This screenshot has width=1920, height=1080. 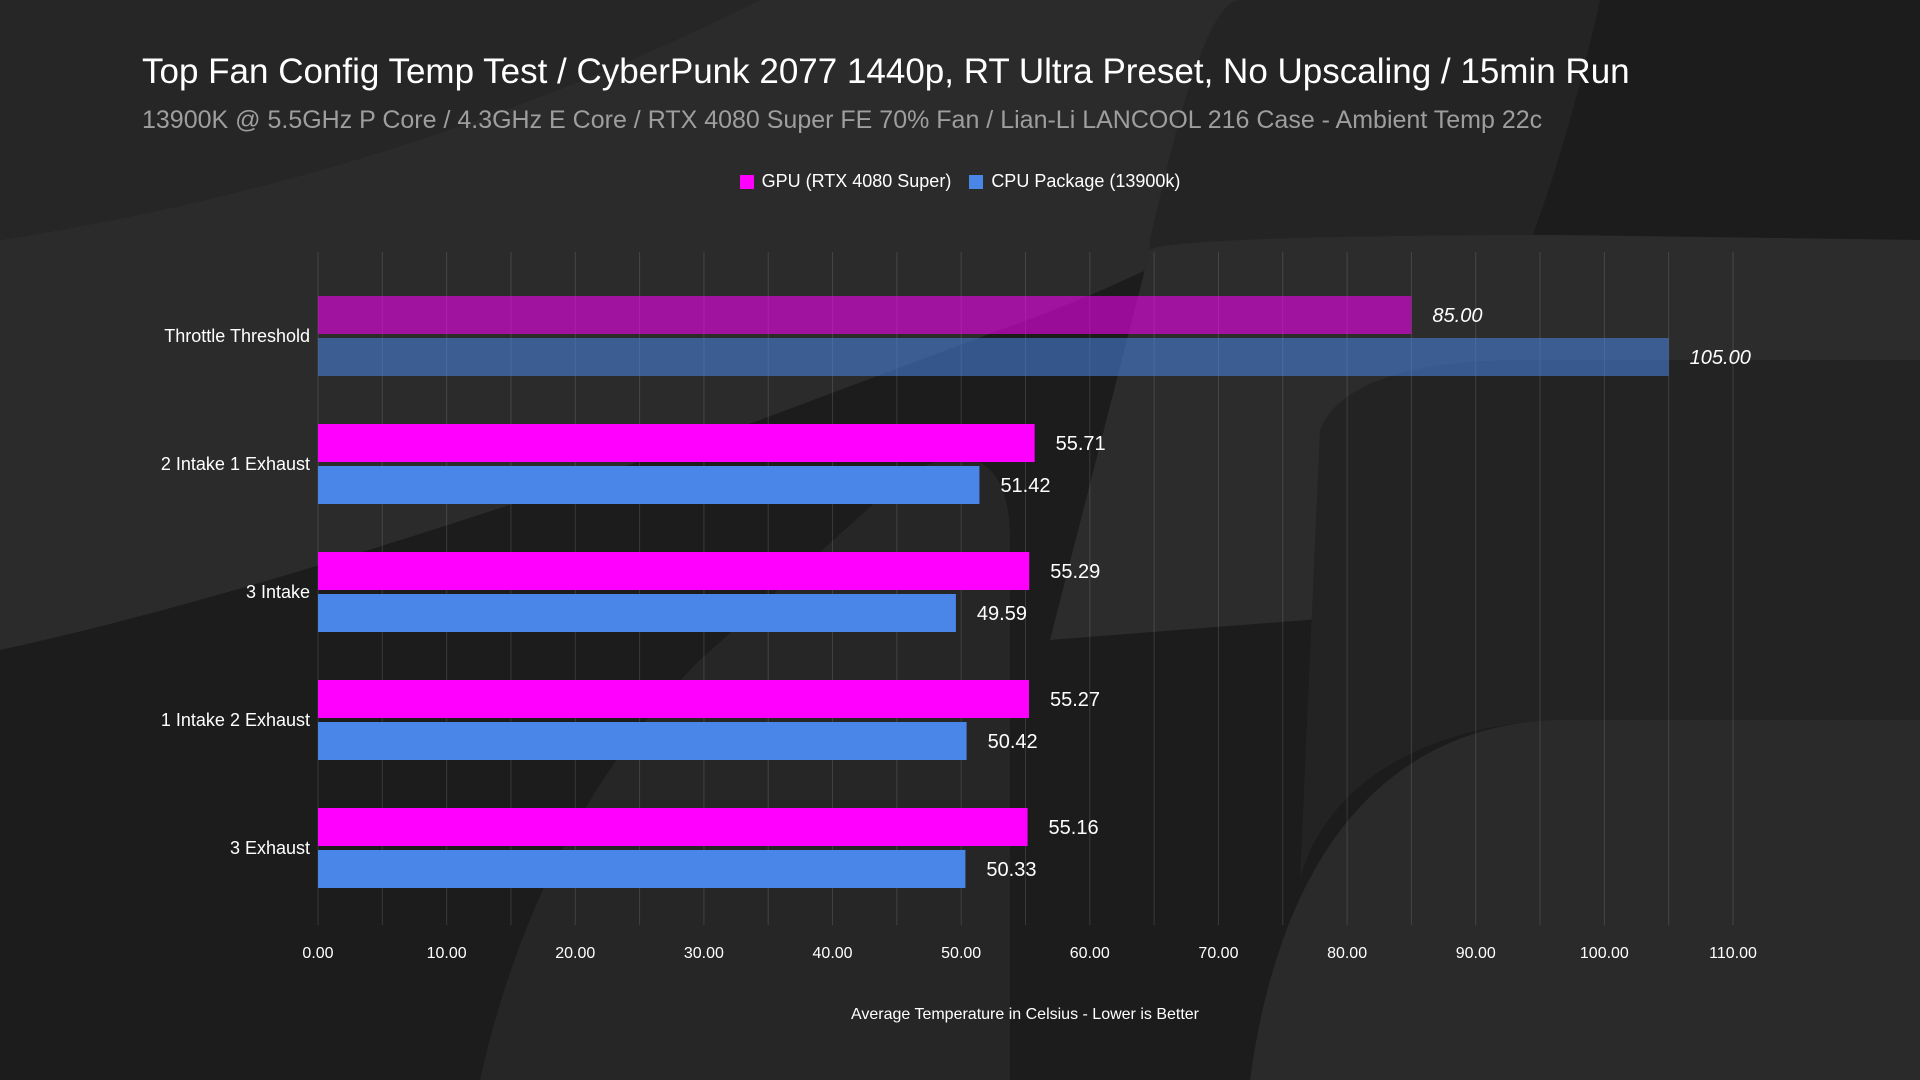 What do you see at coordinates (746, 181) in the screenshot?
I see `legend-swatch-gpu` at bounding box center [746, 181].